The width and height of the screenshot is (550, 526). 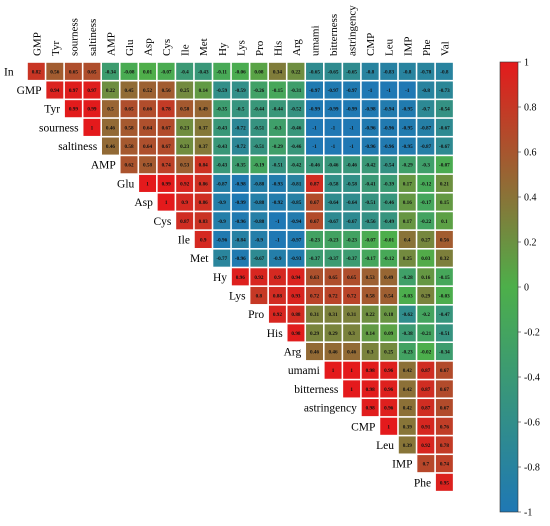 I want to click on cell-value-label: 0.23, so click(x=184, y=128).